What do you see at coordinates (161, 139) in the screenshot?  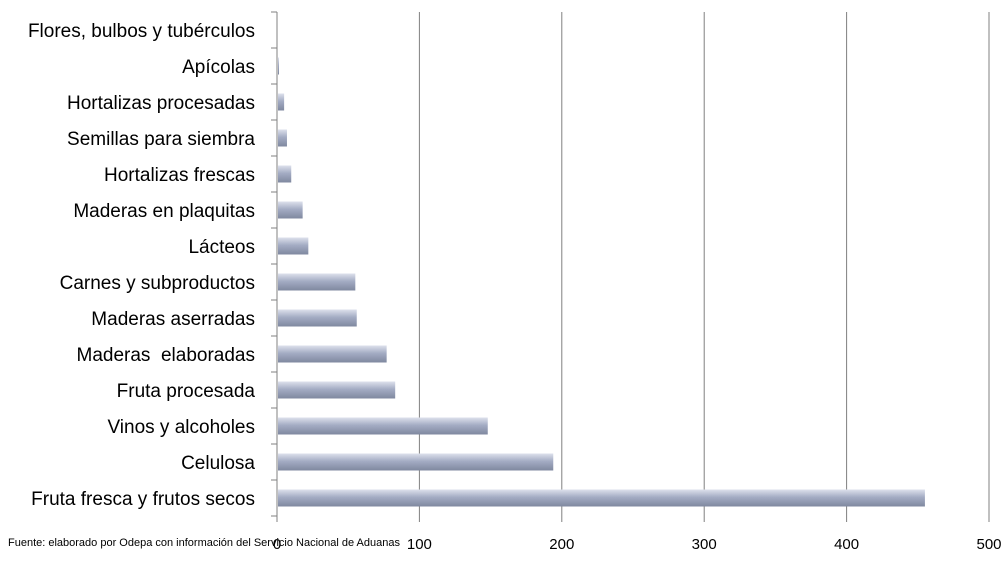 I see `category-label: Semillas para siembra` at bounding box center [161, 139].